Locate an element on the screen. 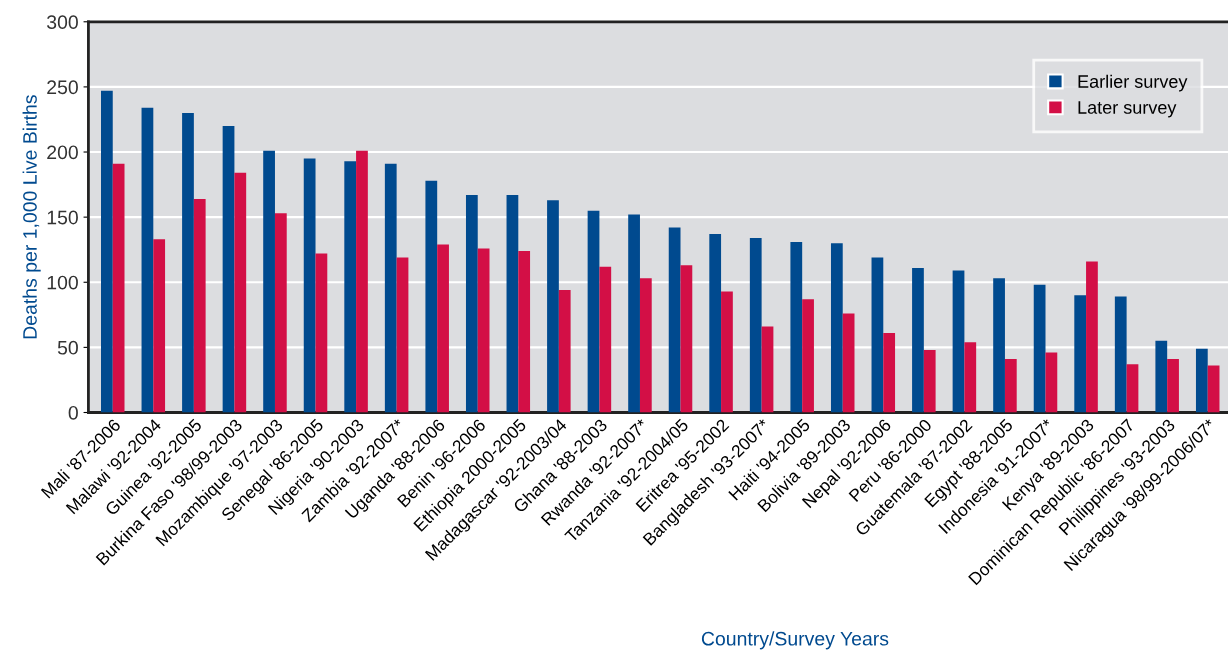 Image resolution: width=1228 pixels, height=660 pixels. legend-label: Earlier survey is located at coordinates (1133, 83).